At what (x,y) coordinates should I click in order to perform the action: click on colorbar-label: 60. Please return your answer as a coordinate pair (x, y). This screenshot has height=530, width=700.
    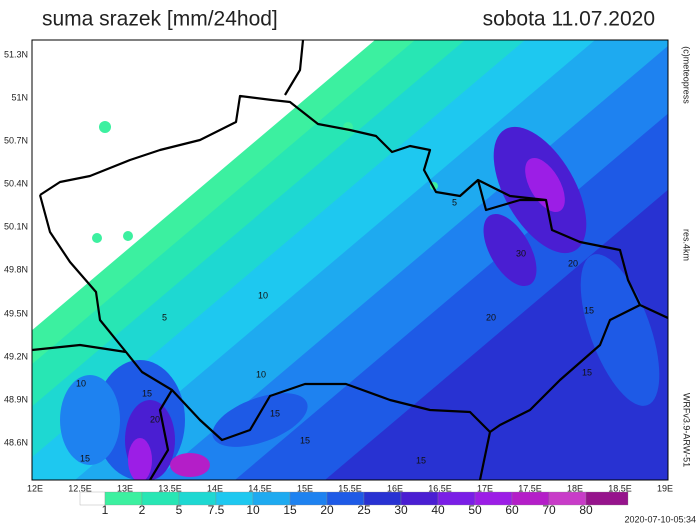
    Looking at the image, I should click on (512, 510).